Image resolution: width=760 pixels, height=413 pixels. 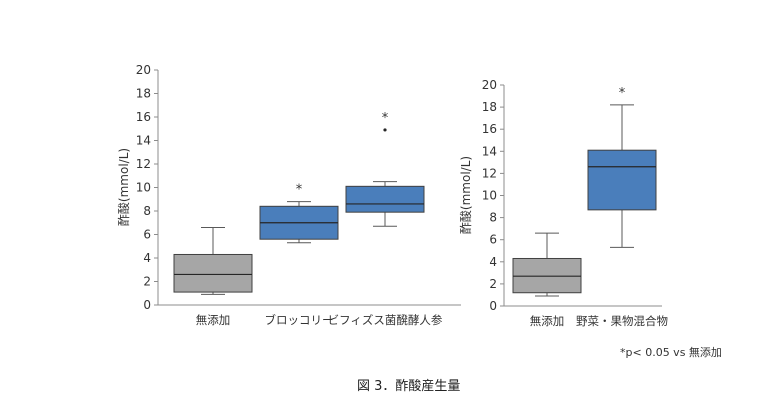 I want to click on significance-footnote: *p< 0.05 vs 無添加, so click(x=671, y=352).